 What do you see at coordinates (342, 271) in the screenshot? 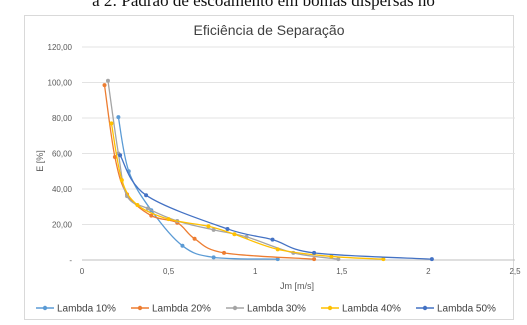
I see `x-tick-label: 1,5` at bounding box center [342, 271].